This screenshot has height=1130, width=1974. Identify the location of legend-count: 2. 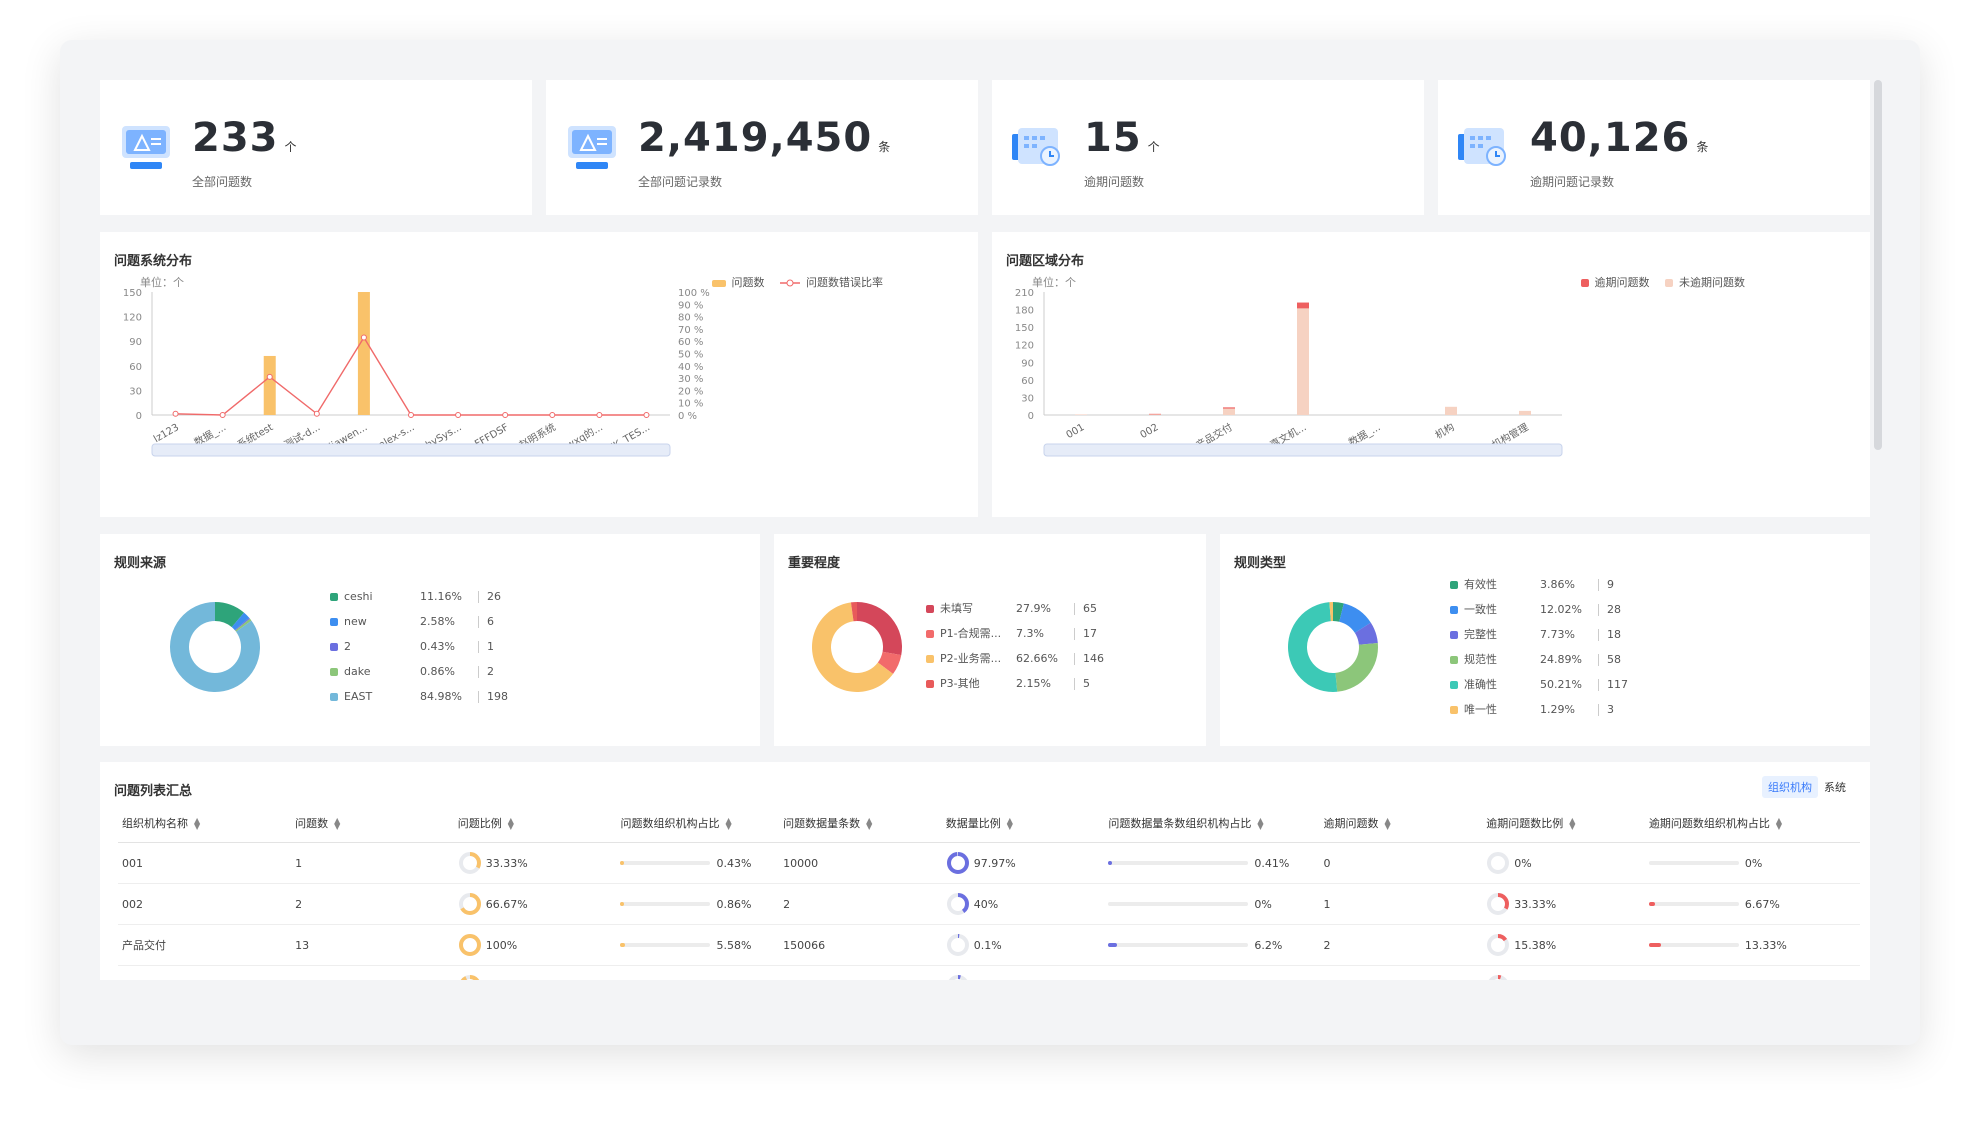
(486, 672).